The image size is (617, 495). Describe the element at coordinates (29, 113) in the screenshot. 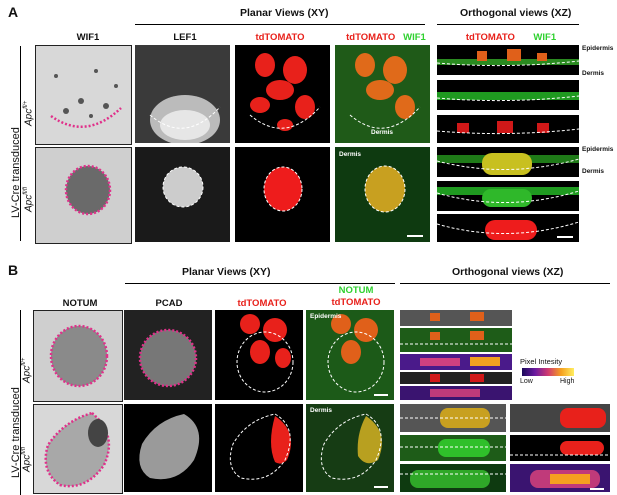

I see `row-label-a1: Apcfl/+` at that location.